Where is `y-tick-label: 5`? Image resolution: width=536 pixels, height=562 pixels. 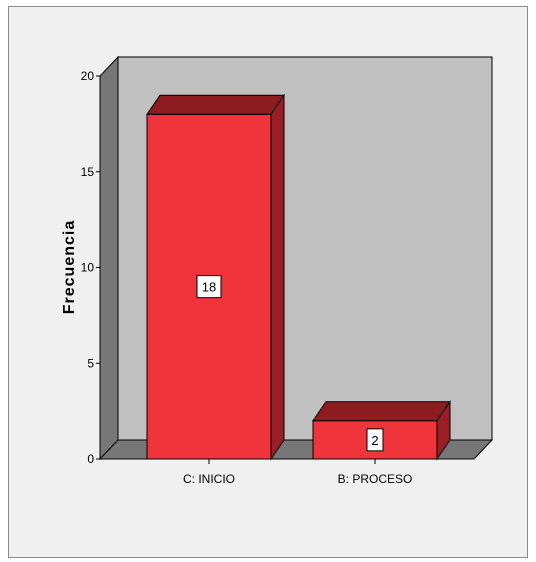 y-tick-label: 5 is located at coordinates (90, 363).